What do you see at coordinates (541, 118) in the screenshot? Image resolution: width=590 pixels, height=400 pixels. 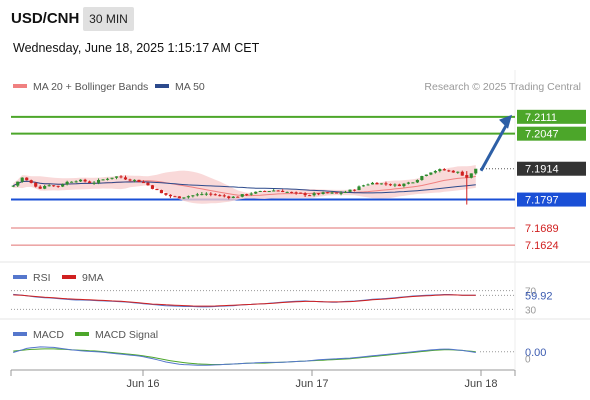 I see `level-label-0: 7.2111` at bounding box center [541, 118].